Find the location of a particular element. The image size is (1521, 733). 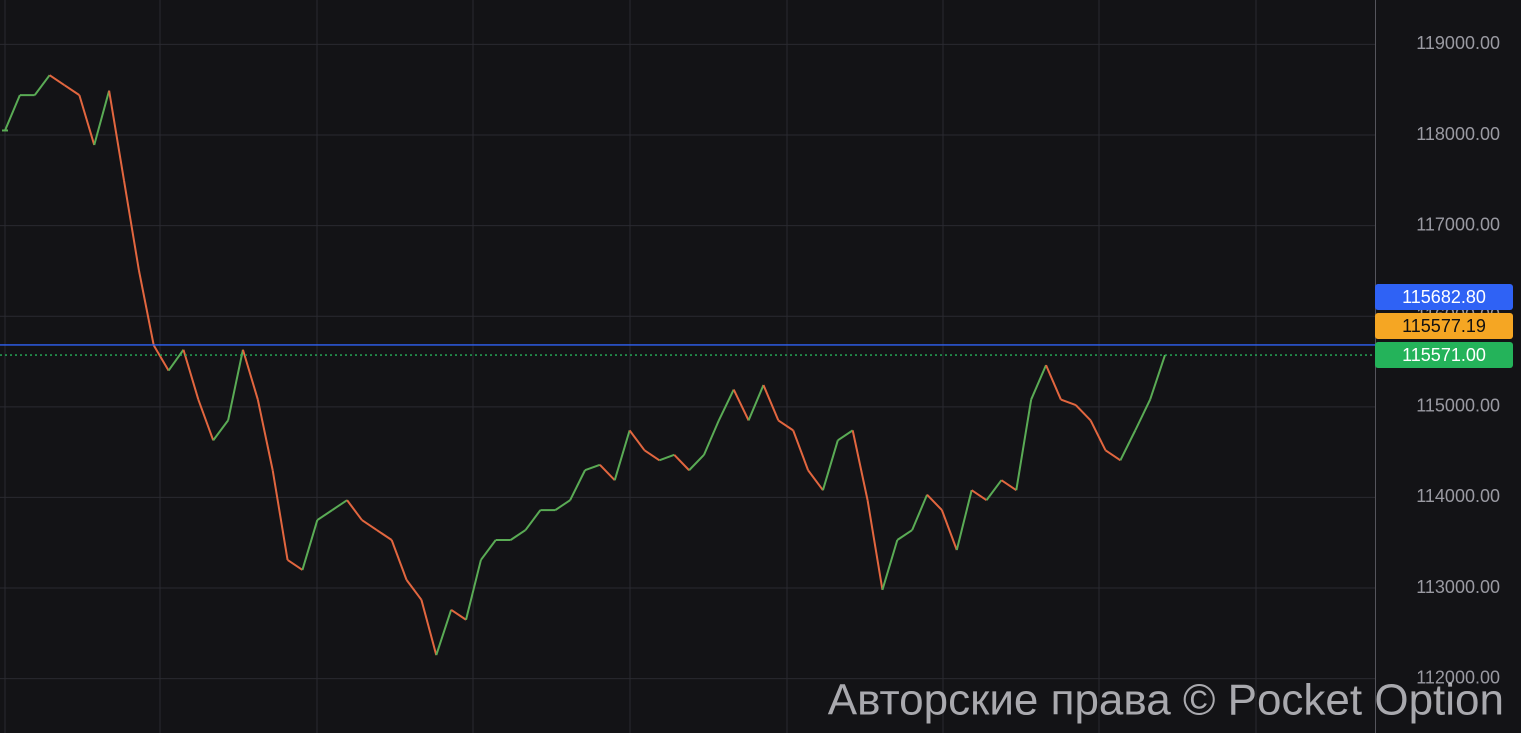

y-tick-label: 118000.00 is located at coordinates (1458, 134).